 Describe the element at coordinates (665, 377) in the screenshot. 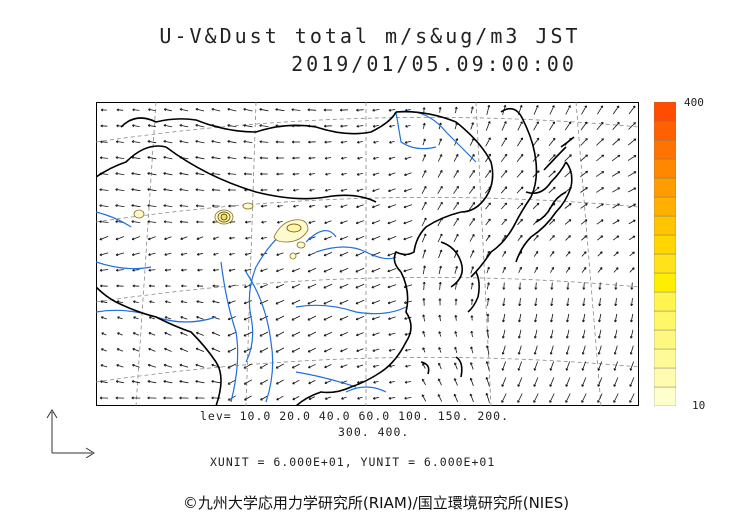

I see `colorbar-segment` at that location.